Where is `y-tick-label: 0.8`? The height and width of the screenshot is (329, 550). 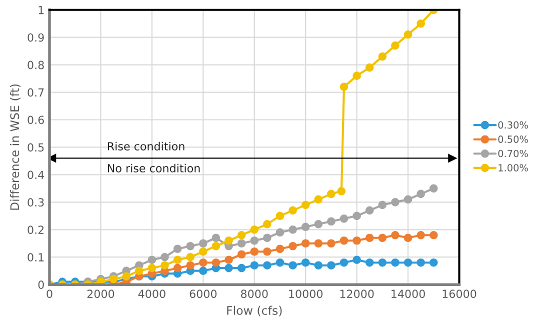
y-tick-label: 0.8 is located at coordinates (36, 65).